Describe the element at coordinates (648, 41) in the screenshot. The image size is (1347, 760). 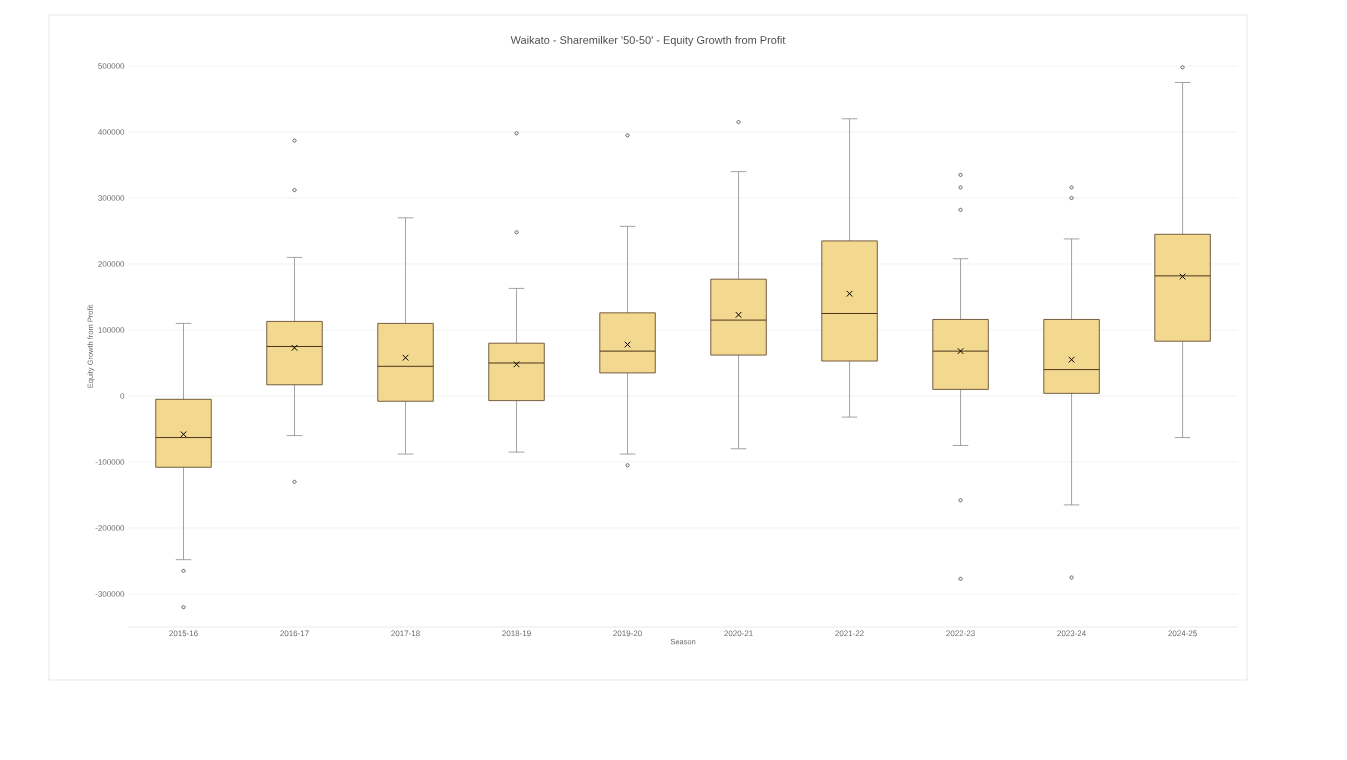
I see `chart-title: Waikato - Sharemilker '50-50' - Equity Growth from Profit` at that location.